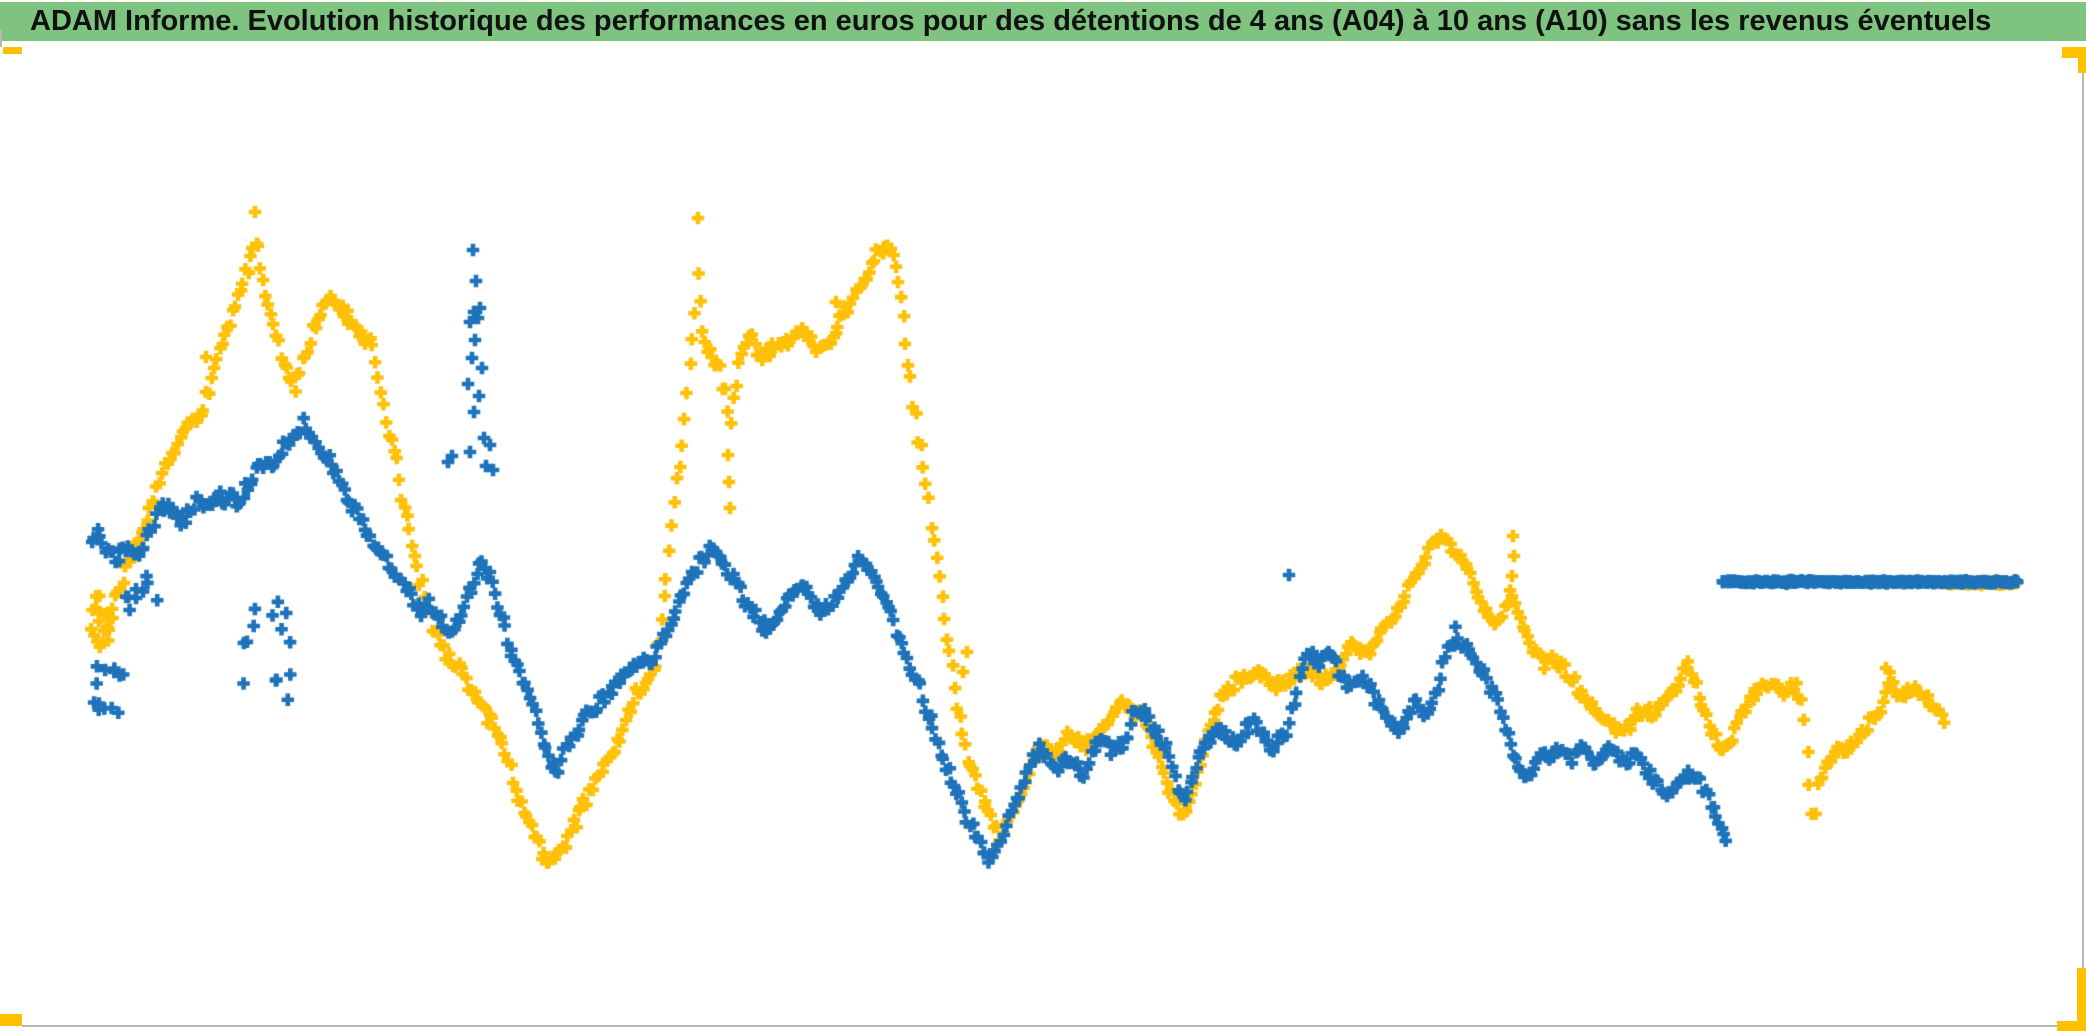 The image size is (2086, 1031). I want to click on range-border-left-tick, so click(1, 38).